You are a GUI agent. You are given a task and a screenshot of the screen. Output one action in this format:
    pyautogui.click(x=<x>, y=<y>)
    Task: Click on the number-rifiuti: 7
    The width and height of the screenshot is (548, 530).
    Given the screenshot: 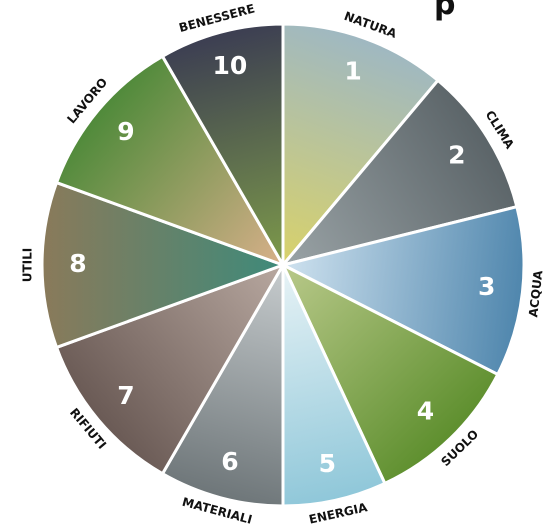 What is the action you would take?
    pyautogui.click(x=125, y=395)
    